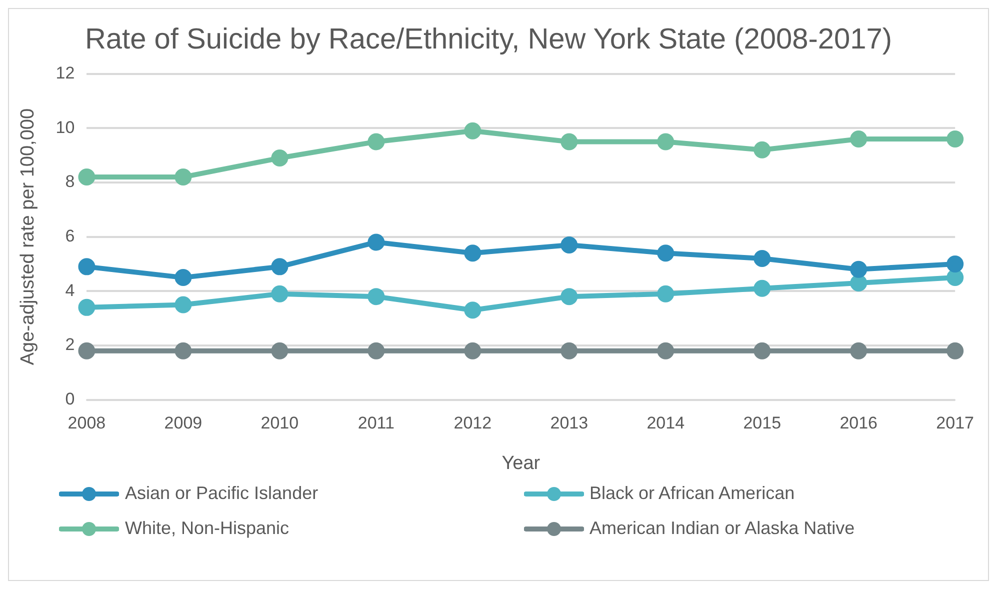  What do you see at coordinates (569, 423) in the screenshot?
I see `x-tick-label: 2013` at bounding box center [569, 423].